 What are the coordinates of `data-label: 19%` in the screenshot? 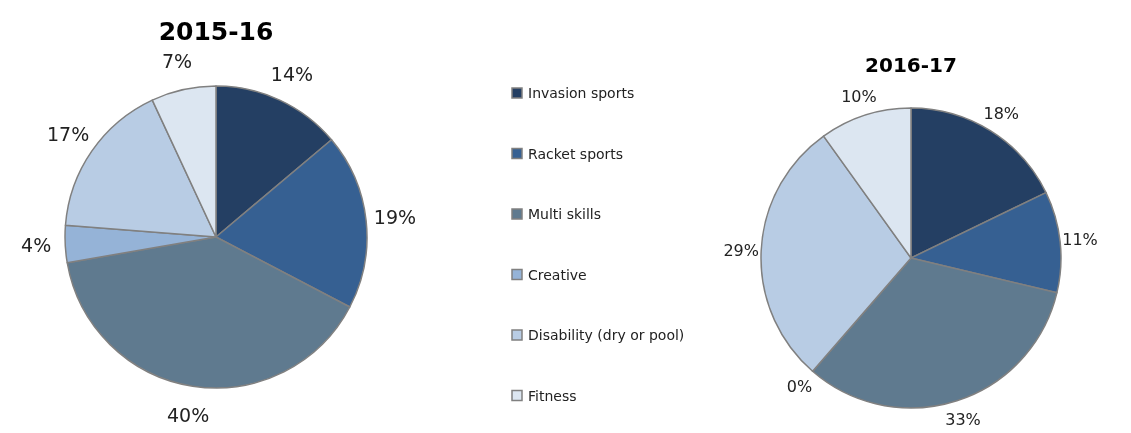 It's located at (395, 217).